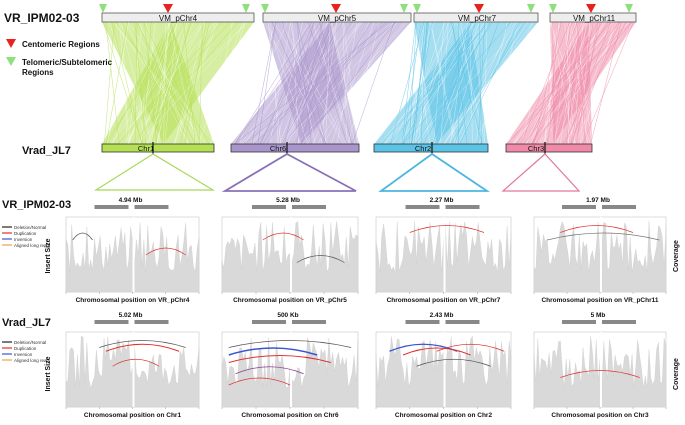 The width and height of the screenshot is (685, 425). I want to click on genome-label-top: VR_IPM02-03, so click(42, 18).